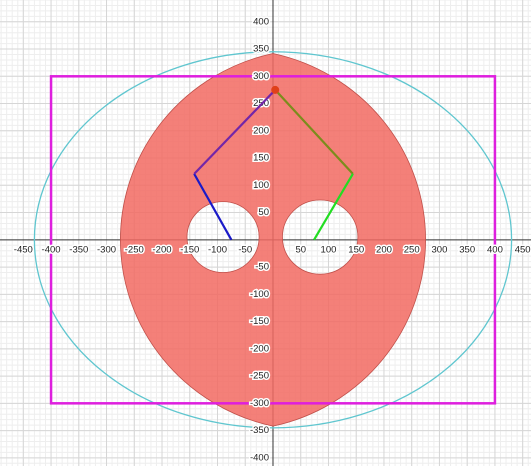 Image resolution: width=531 pixels, height=466 pixels. I want to click on x-tick-label: 450, so click(523, 249).